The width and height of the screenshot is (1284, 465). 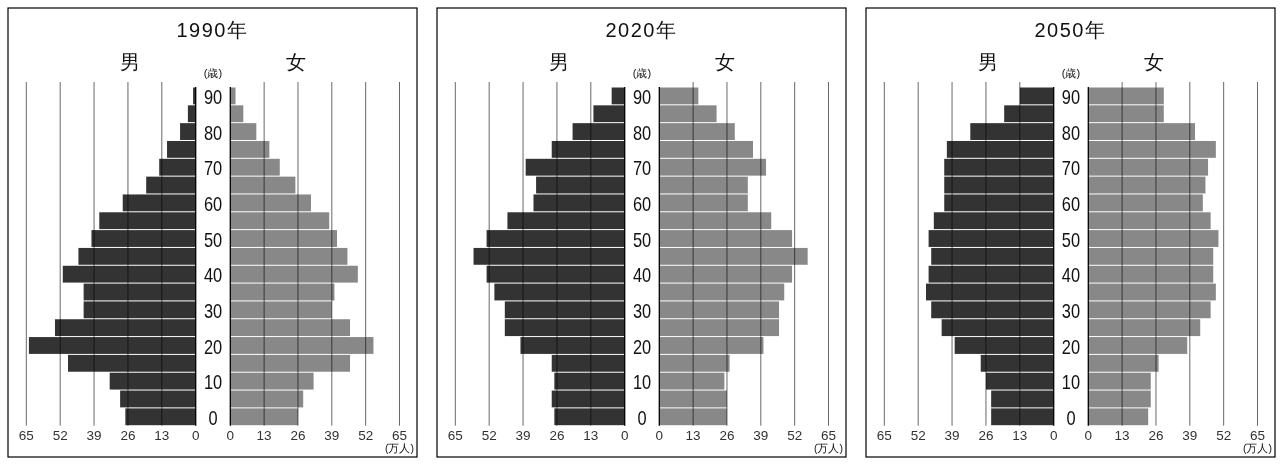 What do you see at coordinates (1070, 30) in the screenshot?
I see `title: 2050年` at bounding box center [1070, 30].